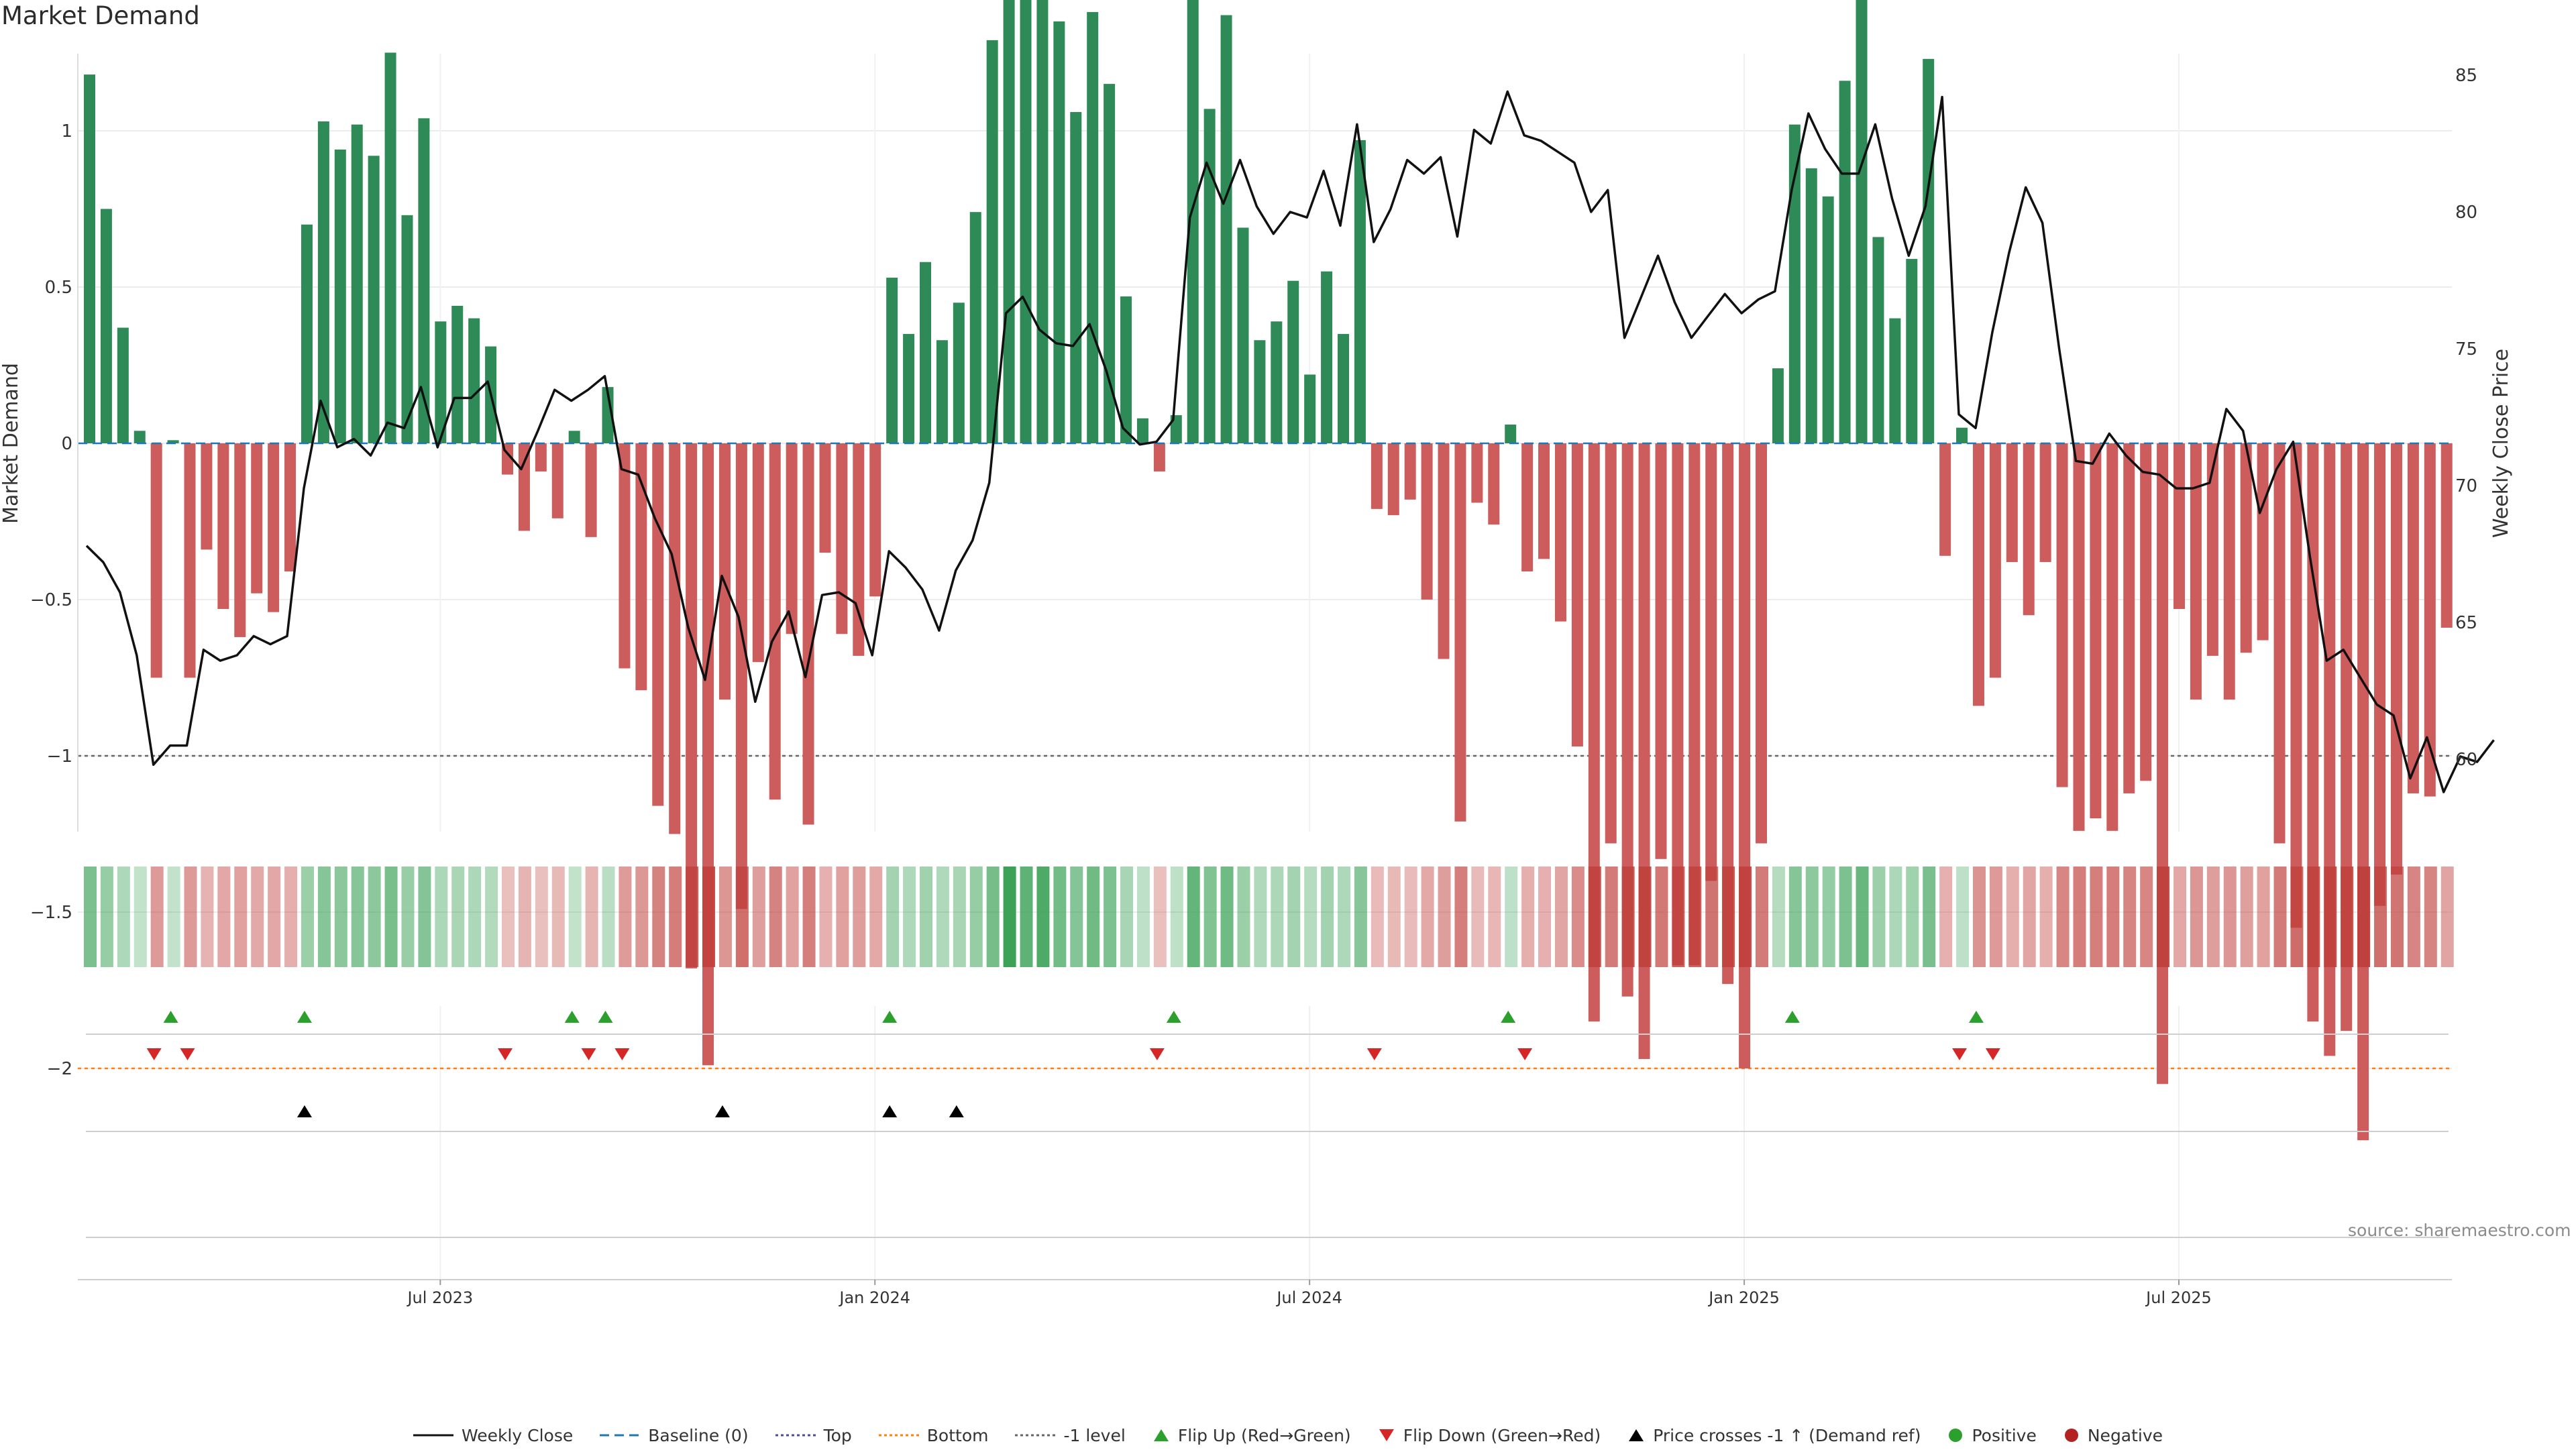  What do you see at coordinates (1264, 1435) in the screenshot?
I see `legend-label: Flip Up (Red→Green)` at bounding box center [1264, 1435].